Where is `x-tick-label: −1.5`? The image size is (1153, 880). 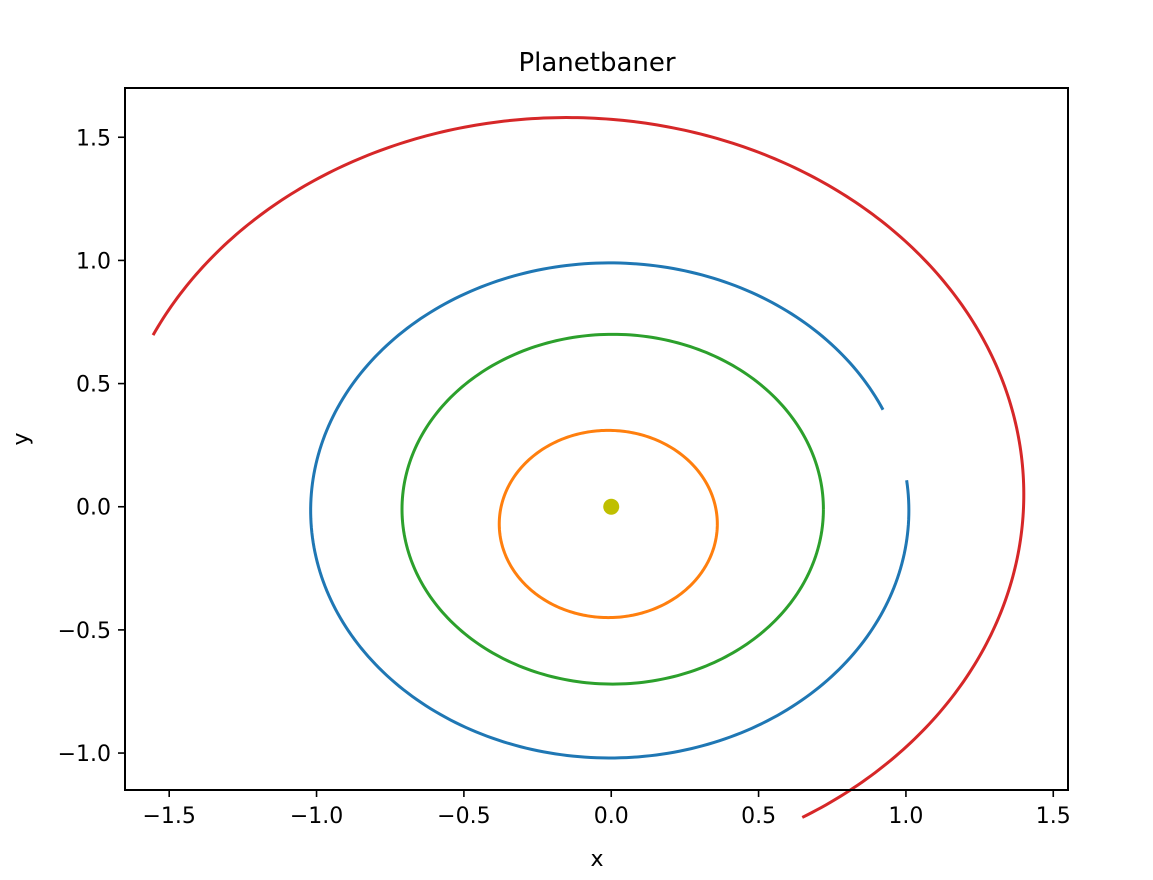
x-tick-label: −1.5 is located at coordinates (168, 816).